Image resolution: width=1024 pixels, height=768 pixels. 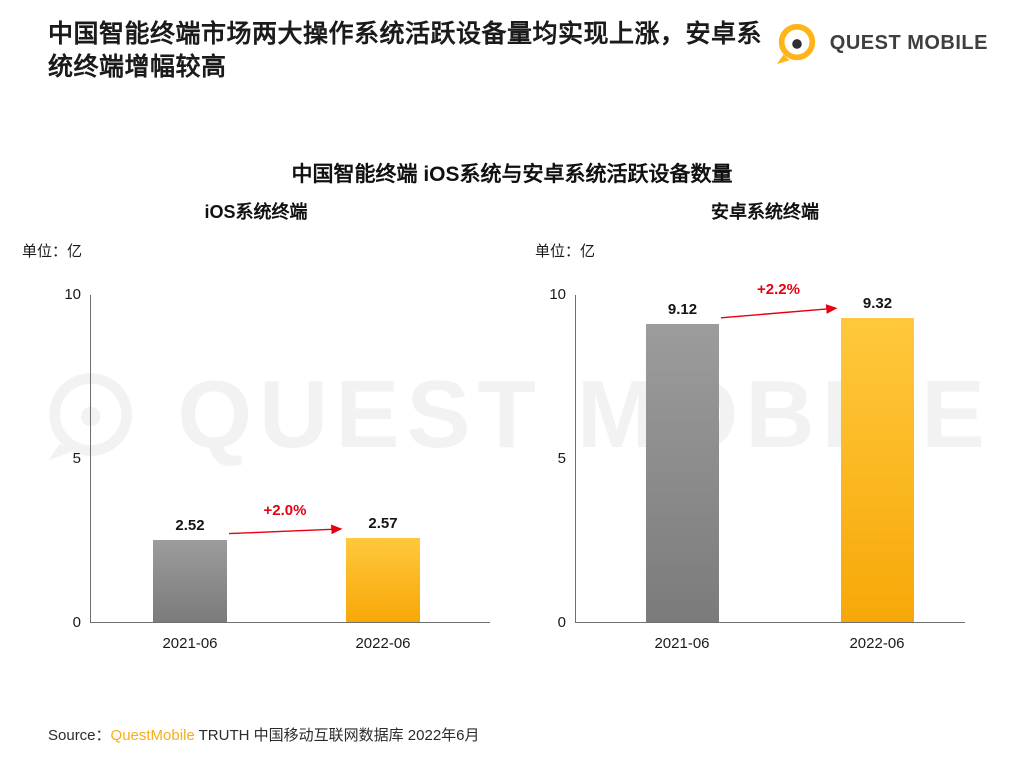 What do you see at coordinates (285, 510) in the screenshot?
I see `growth-label: +2.0%` at bounding box center [285, 510].